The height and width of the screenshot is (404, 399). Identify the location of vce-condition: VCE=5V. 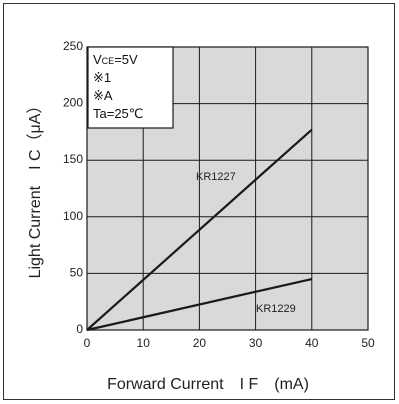
(115, 59).